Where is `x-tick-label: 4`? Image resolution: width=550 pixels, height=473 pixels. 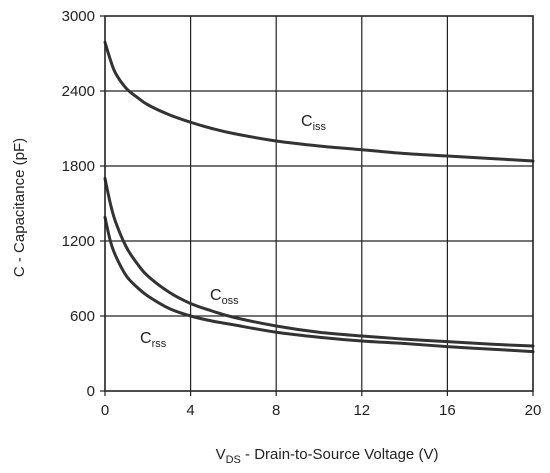 x-tick-label: 4 is located at coordinates (190, 410).